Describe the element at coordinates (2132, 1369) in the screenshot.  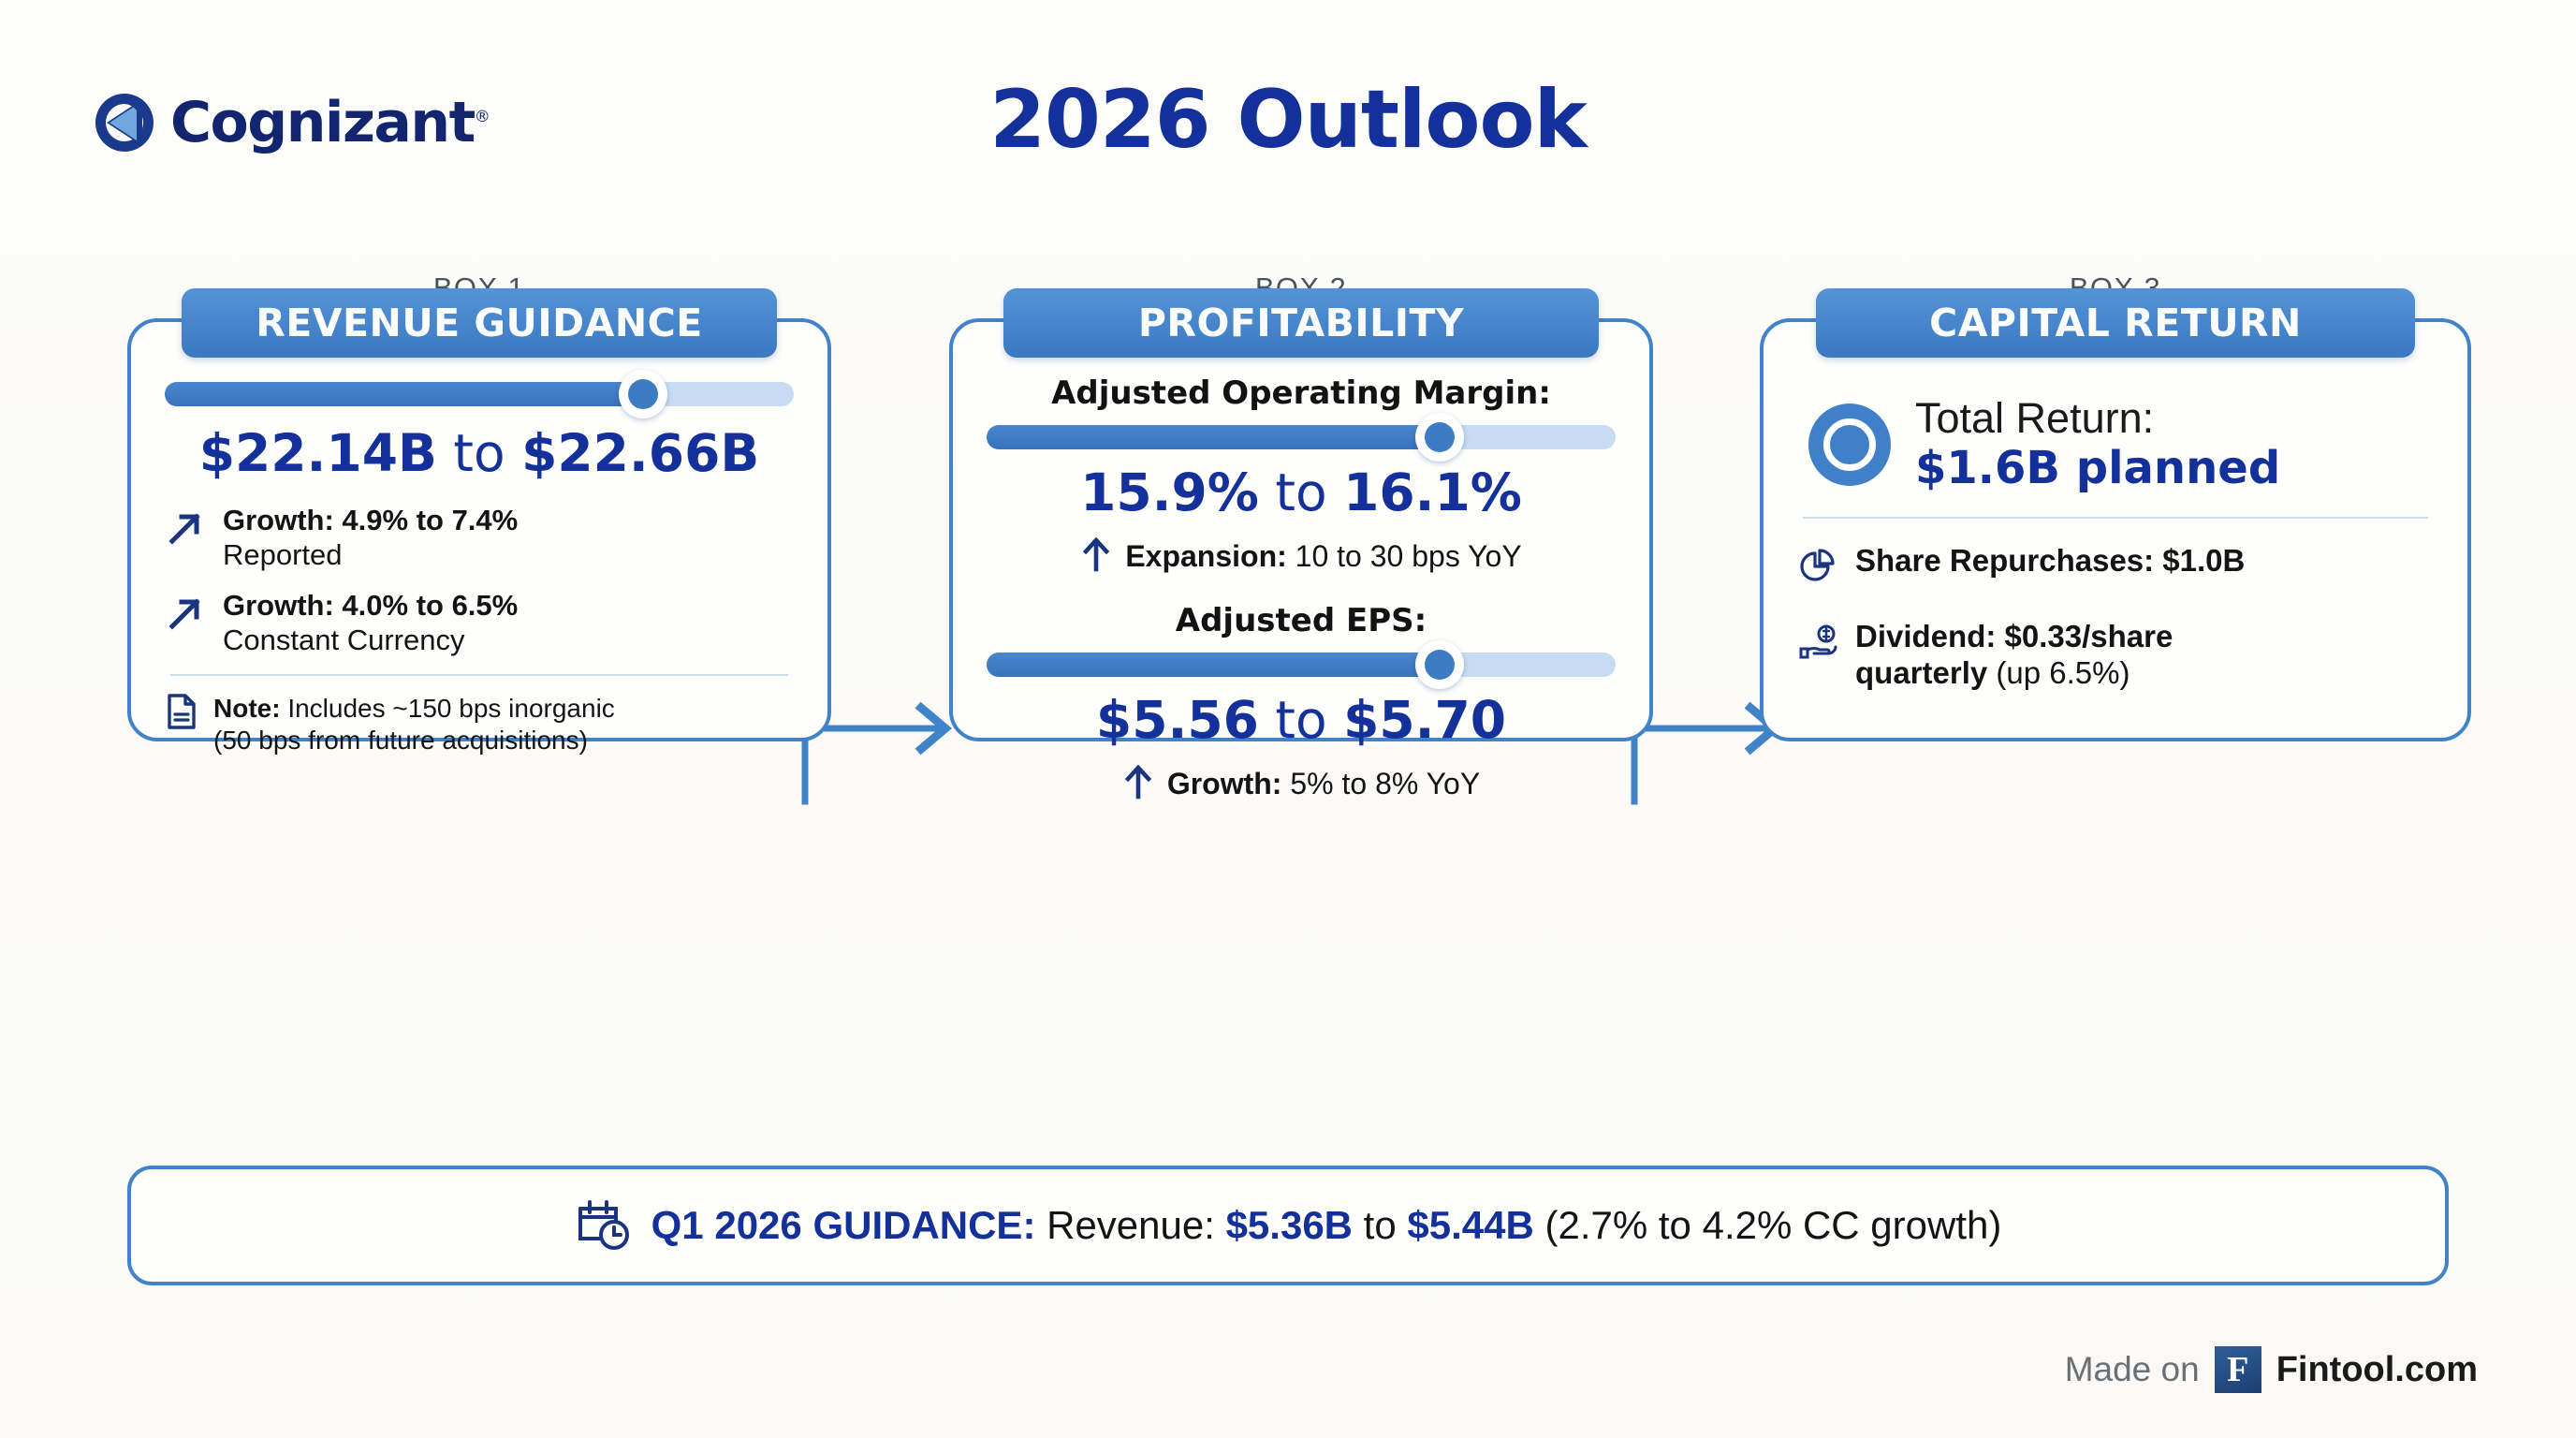
I see `made-on-label: Made on` at that location.